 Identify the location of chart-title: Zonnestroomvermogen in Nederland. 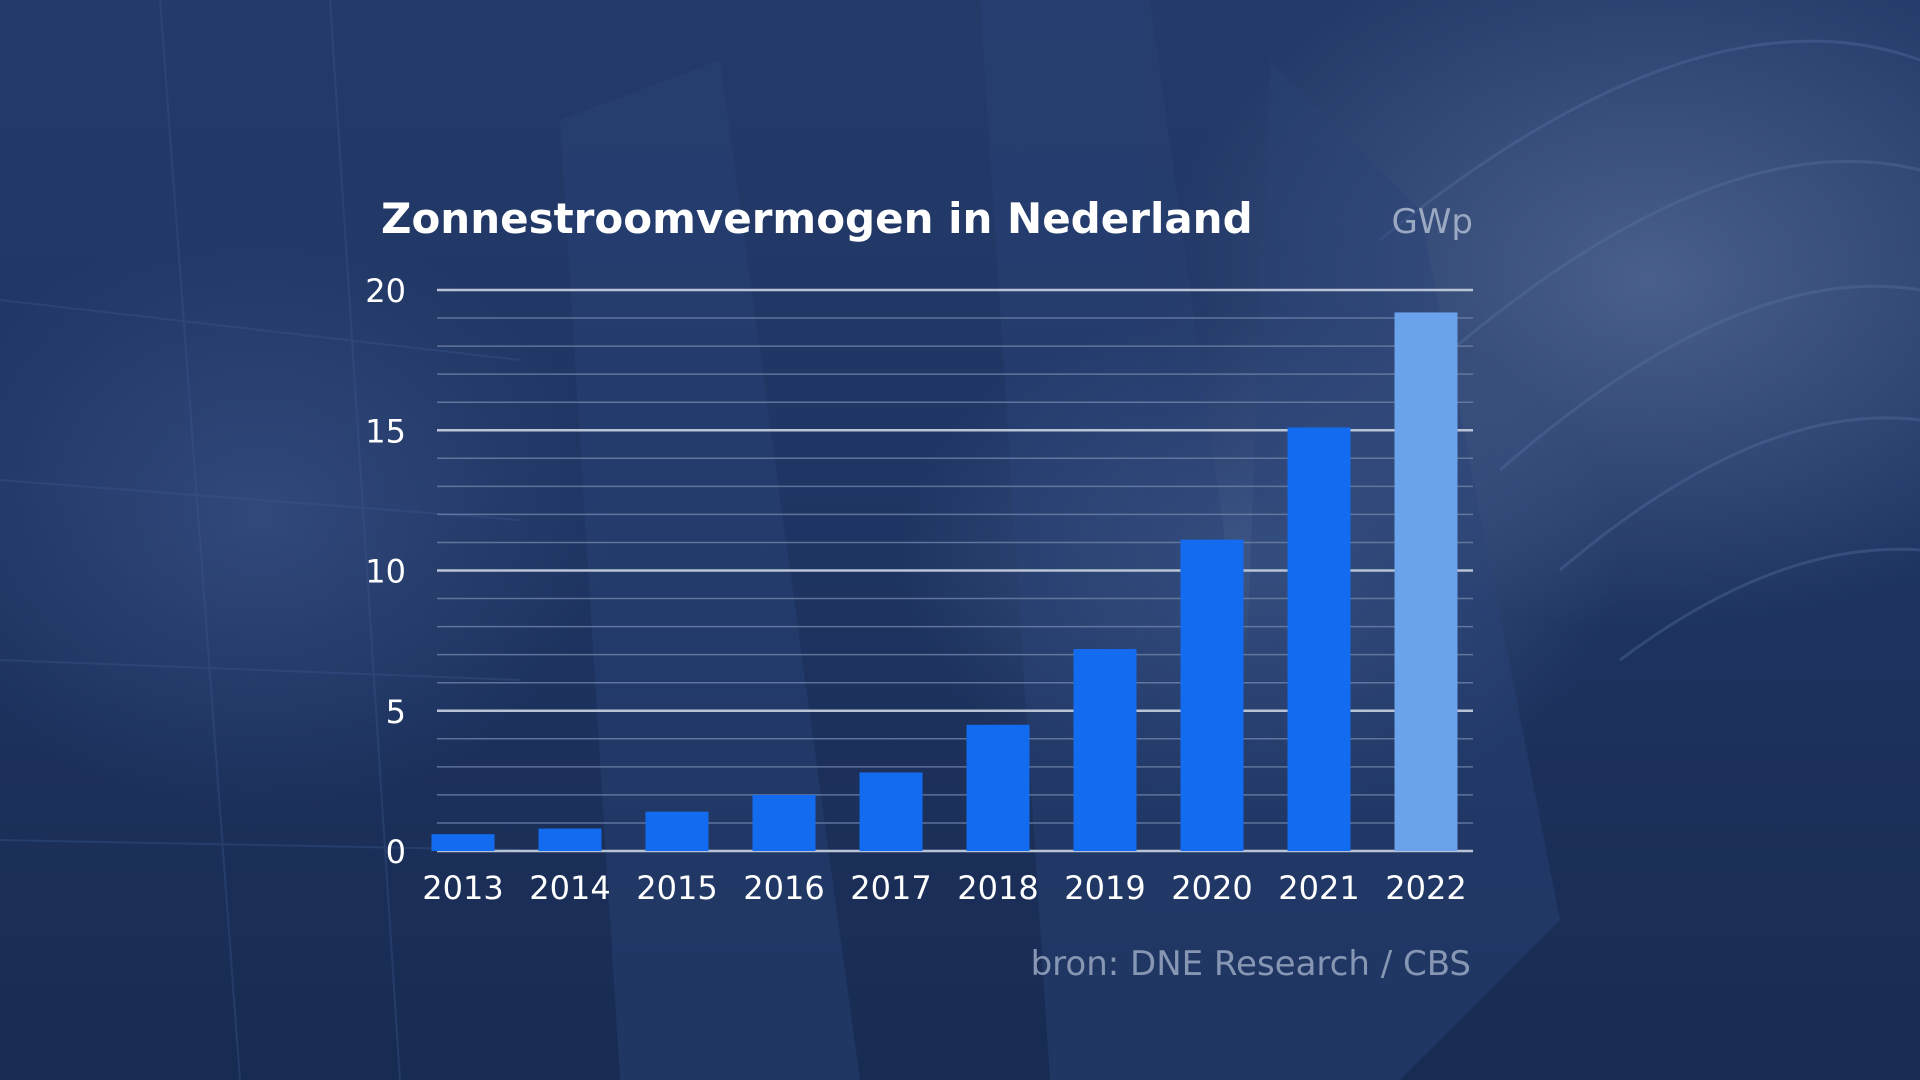
(817, 218).